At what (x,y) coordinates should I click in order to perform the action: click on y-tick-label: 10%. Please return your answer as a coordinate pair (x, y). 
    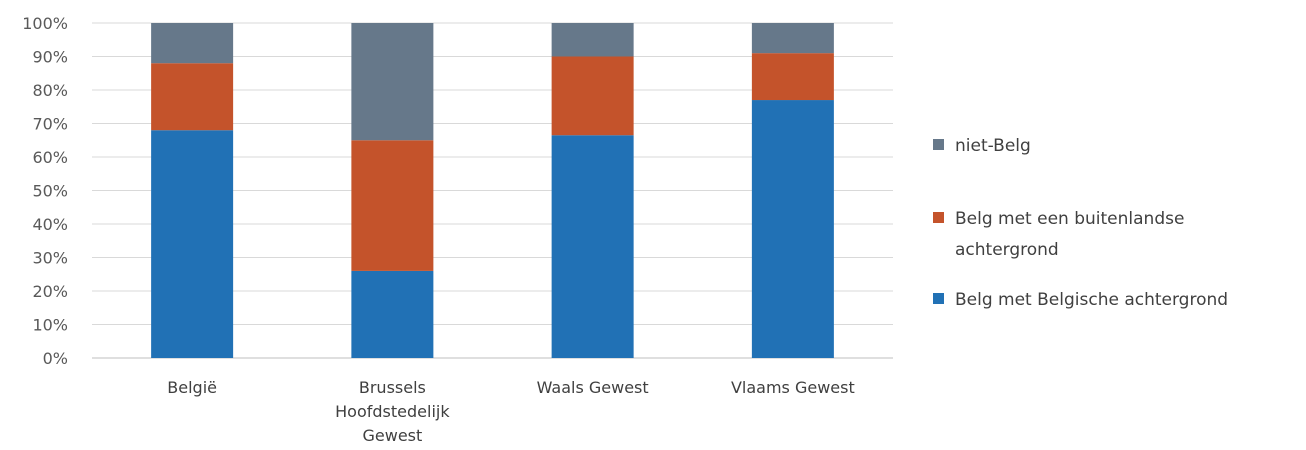
    Looking at the image, I should click on (50, 325).